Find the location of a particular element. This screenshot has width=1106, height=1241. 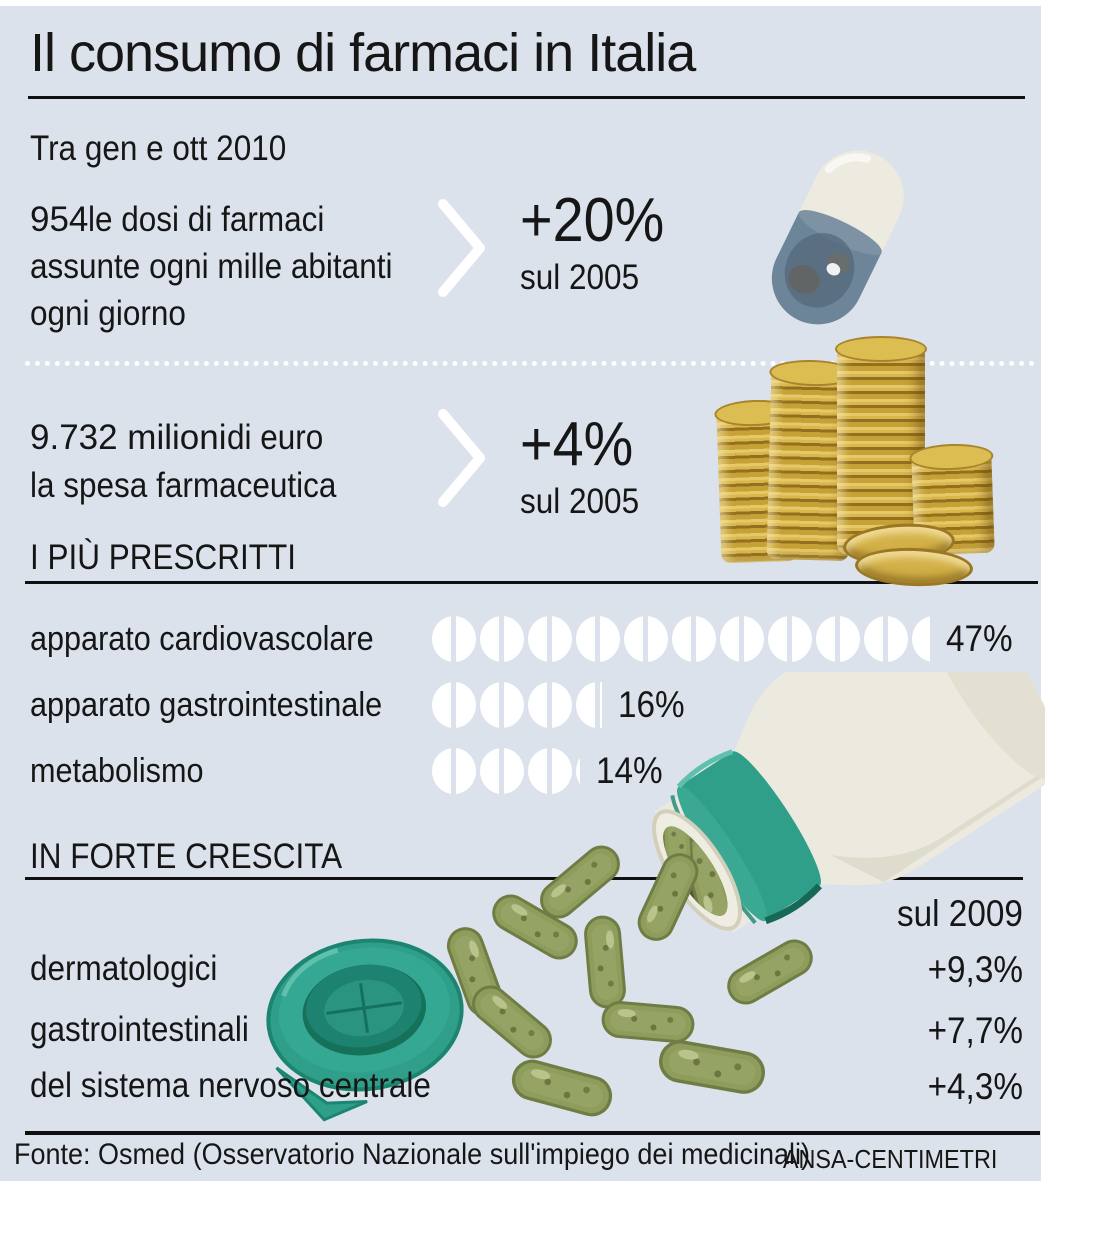

growth-value: +4,3% is located at coordinates (975, 1086).